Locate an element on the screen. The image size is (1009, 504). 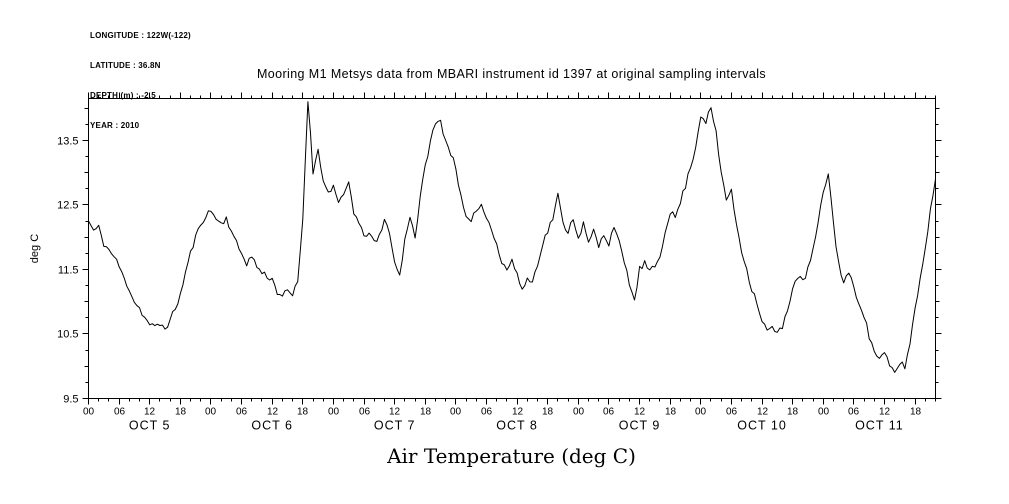
day-label: OCT 6 is located at coordinates (272, 426).